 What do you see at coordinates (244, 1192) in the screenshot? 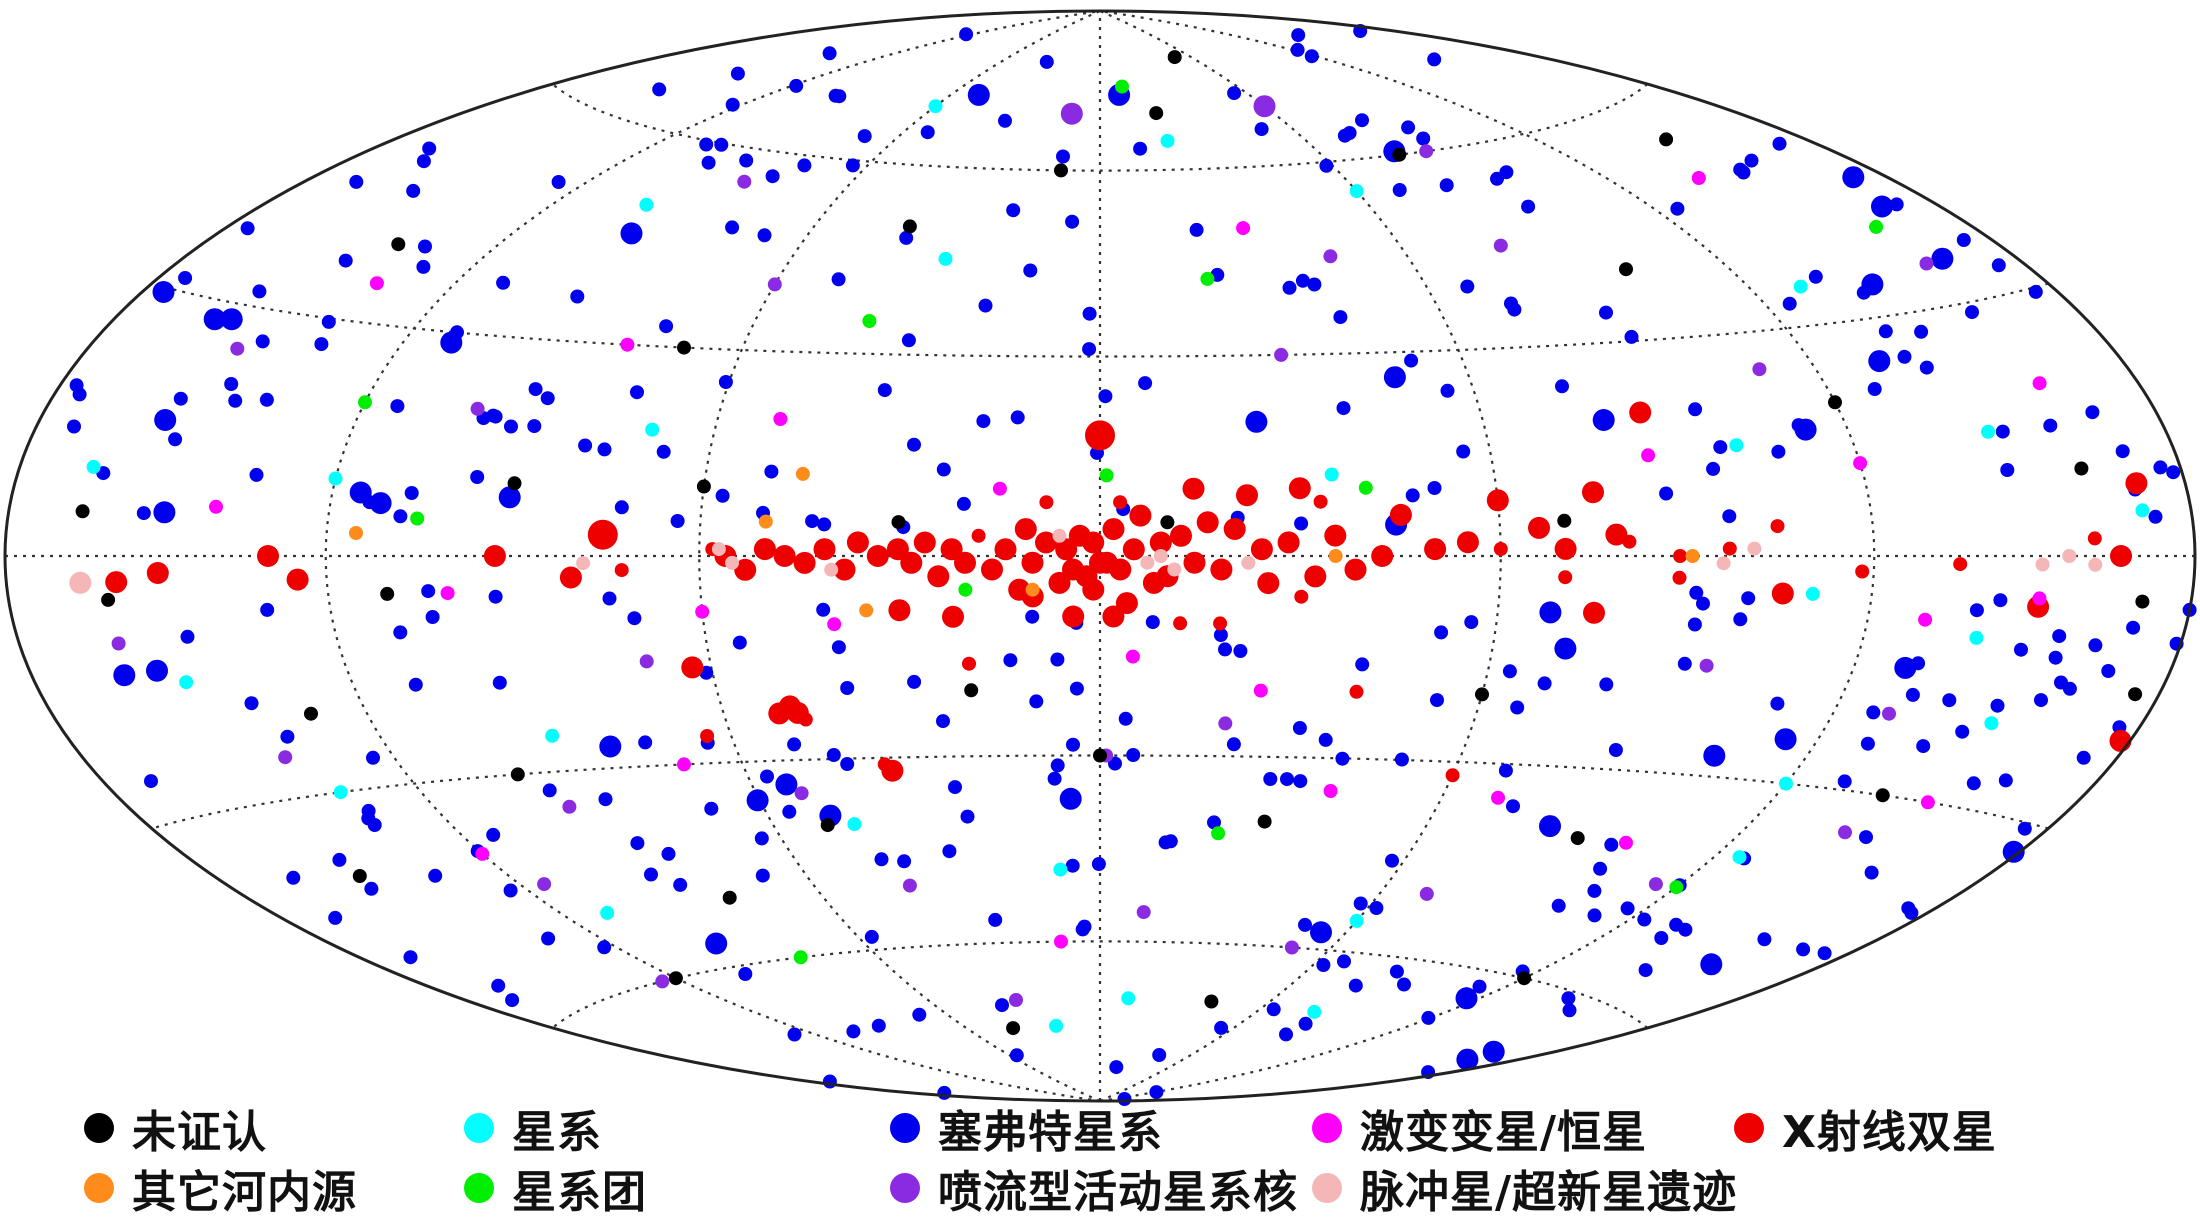
I see `legend-label: 其它河内源` at bounding box center [244, 1192].